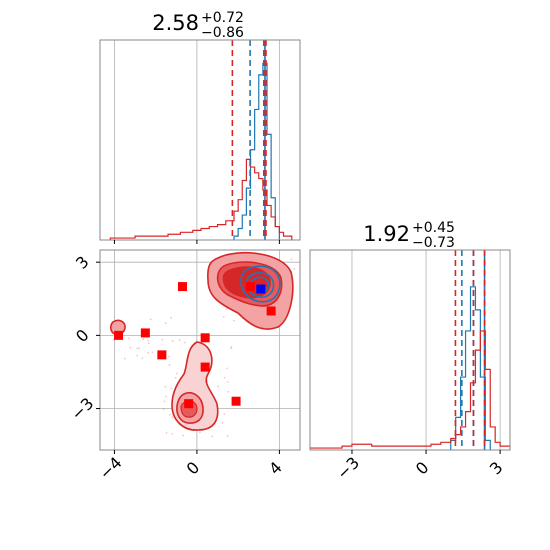 Image resolution: width=550 pixels, height=550 pixels. Describe the element at coordinates (275, 468) in the screenshot. I see `contour-x-tick-label: 4` at that location.